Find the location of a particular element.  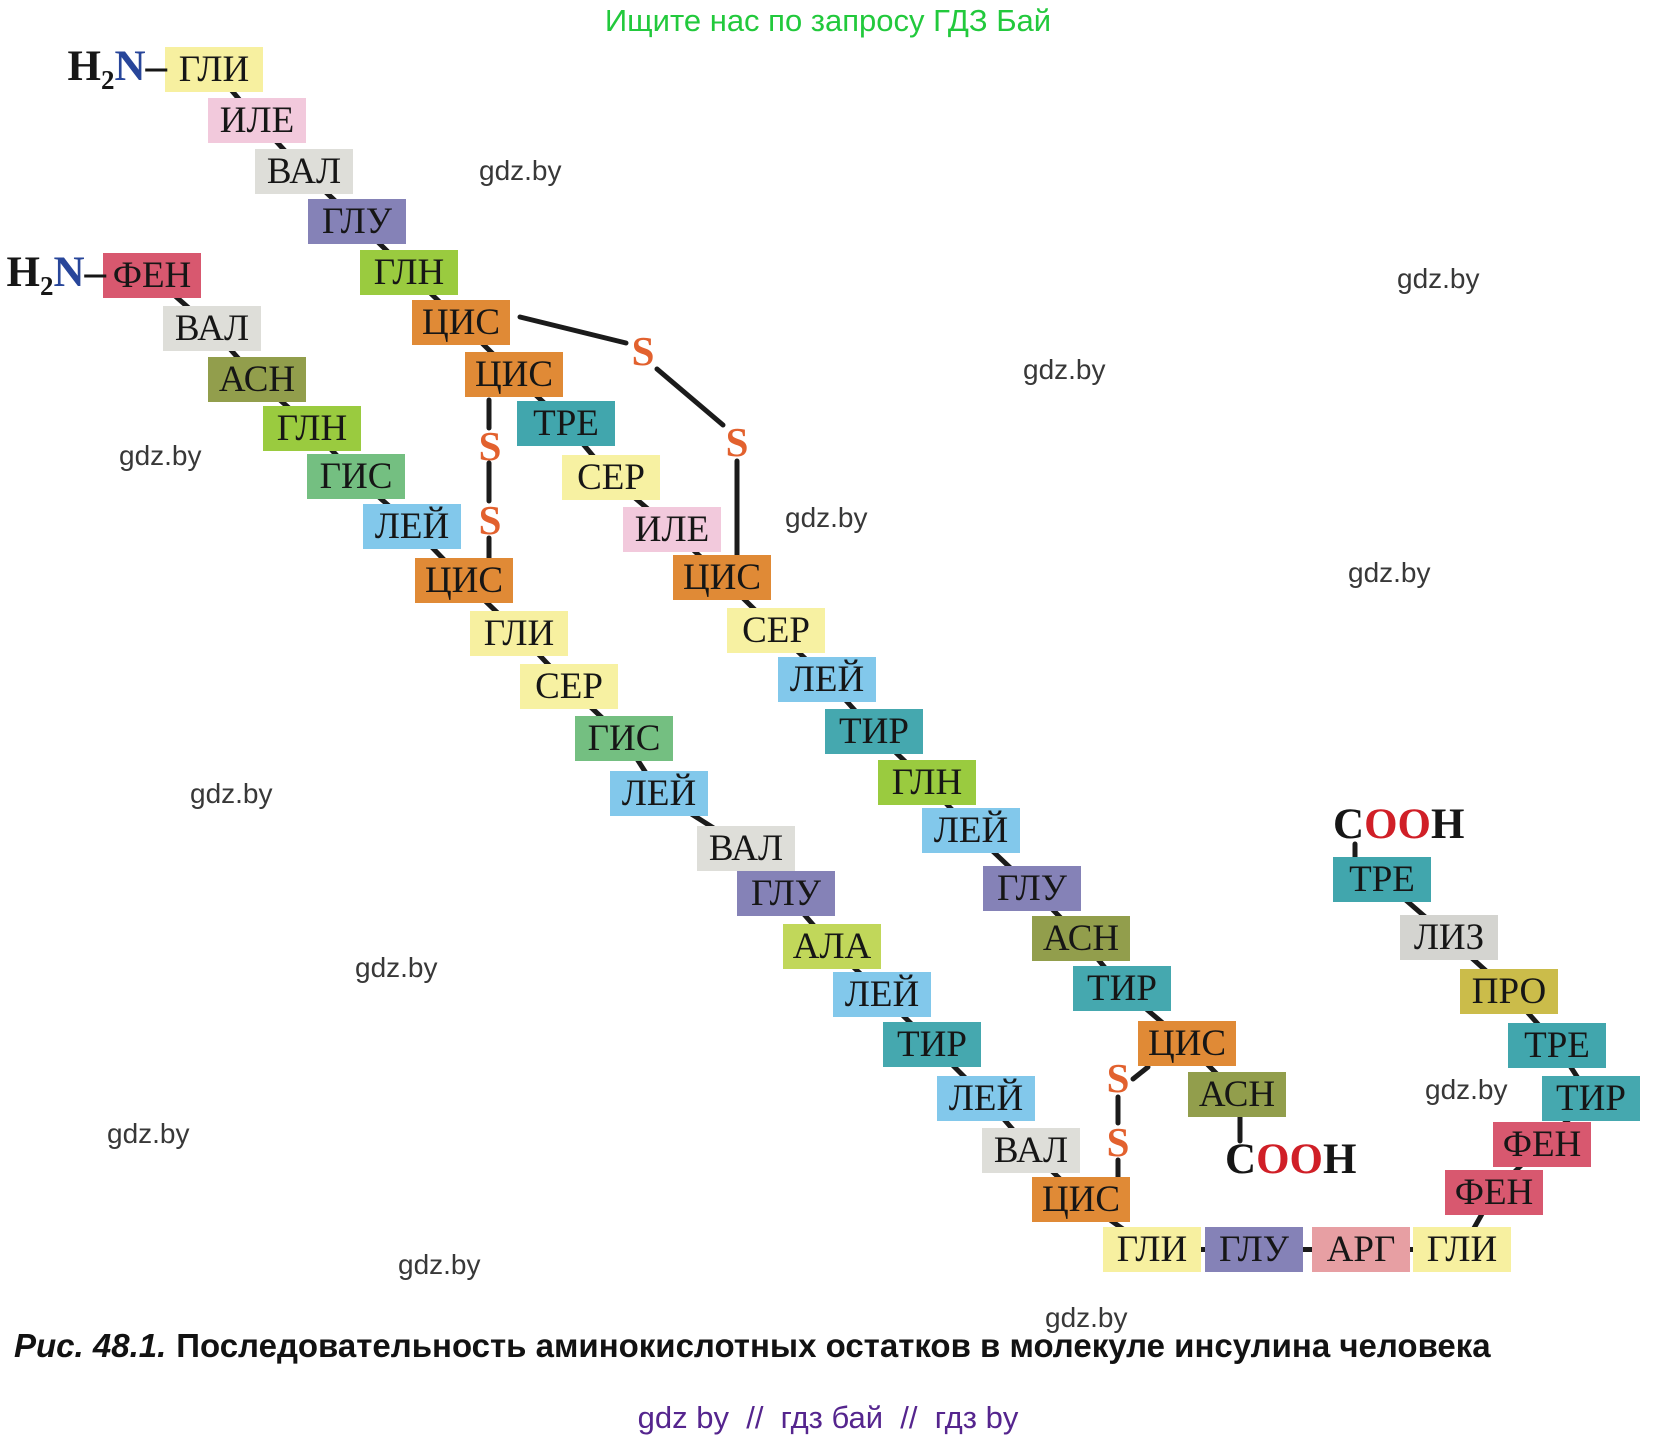

residue-box: АЛА is located at coordinates (832, 946).